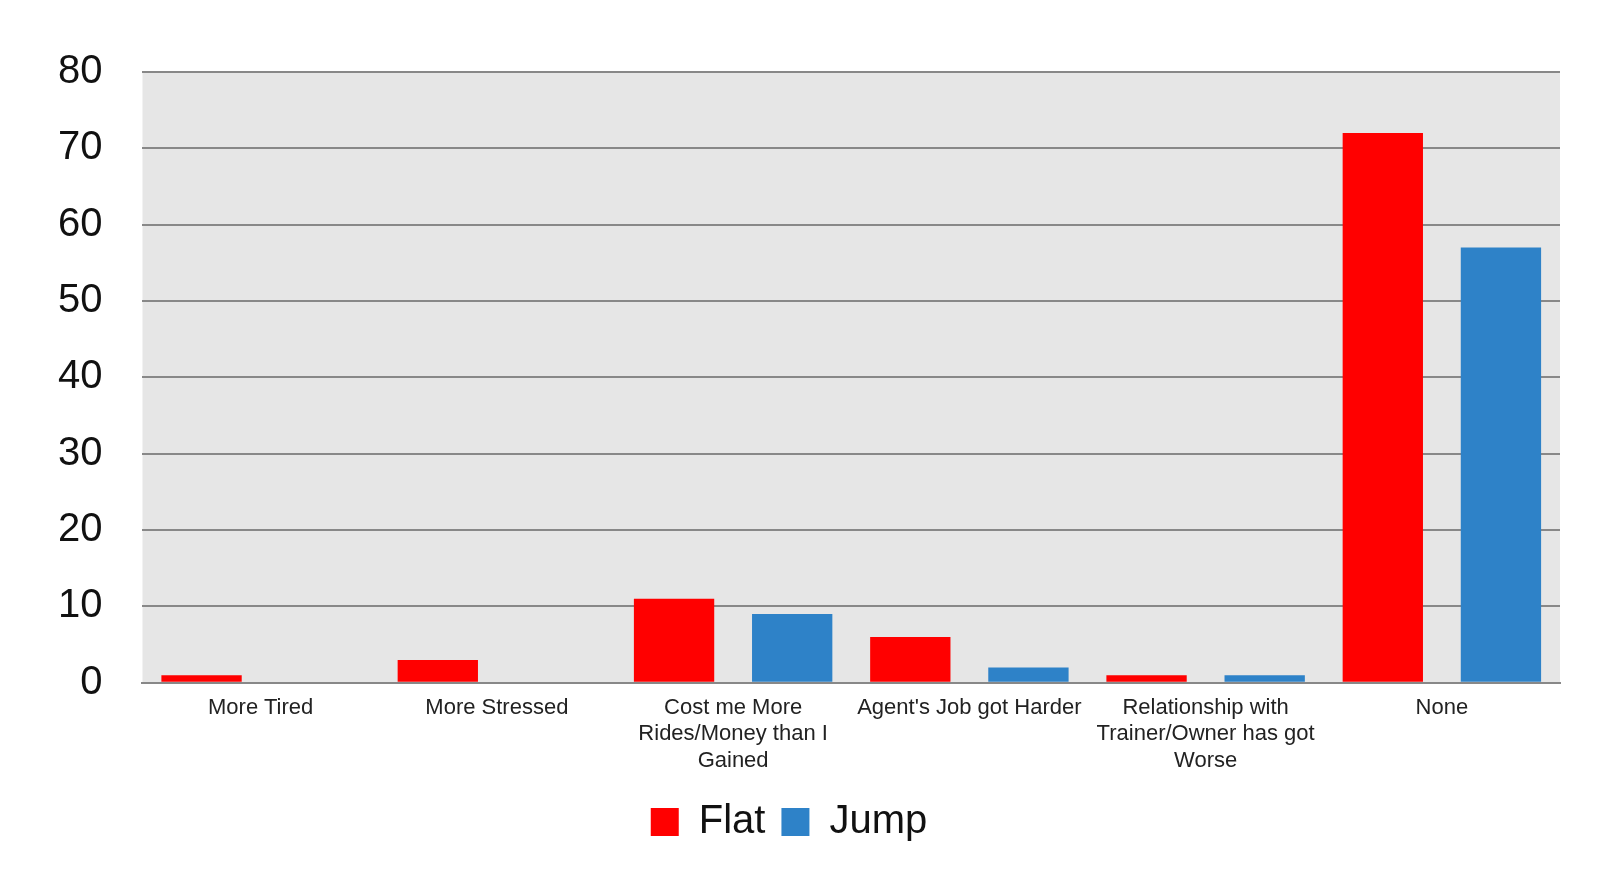  What do you see at coordinates (80, 450) in the screenshot?
I see `y-tick-label: 30` at bounding box center [80, 450].